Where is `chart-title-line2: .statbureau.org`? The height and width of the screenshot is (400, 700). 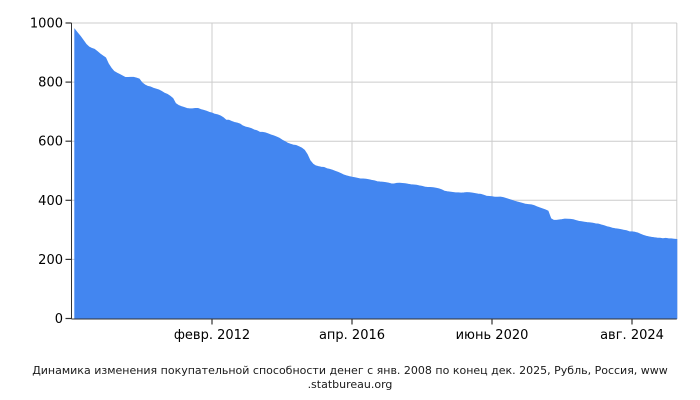
chart-title-line2: .statbureau.org is located at coordinates (350, 384).